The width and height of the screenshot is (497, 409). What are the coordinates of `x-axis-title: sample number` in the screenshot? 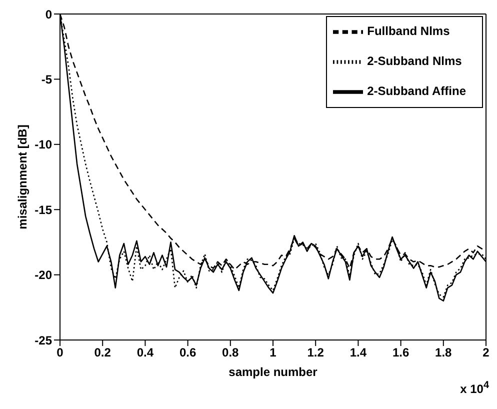 It's located at (273, 372).